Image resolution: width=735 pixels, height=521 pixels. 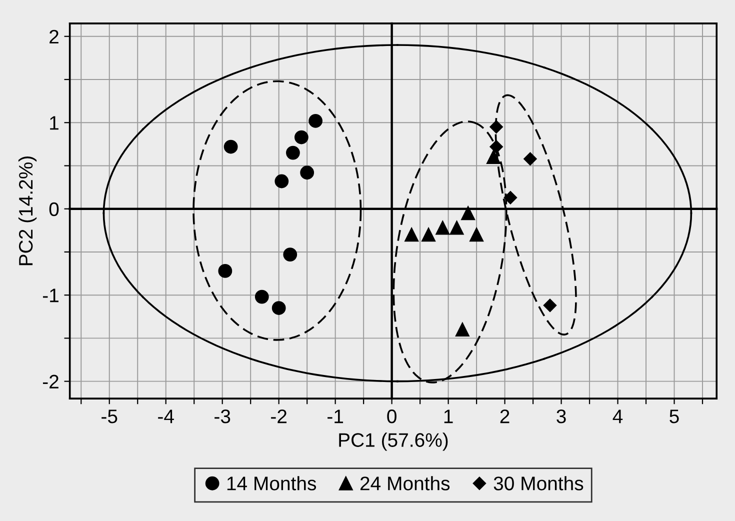 I want to click on y-tick-label: 0, so click(x=54, y=209).